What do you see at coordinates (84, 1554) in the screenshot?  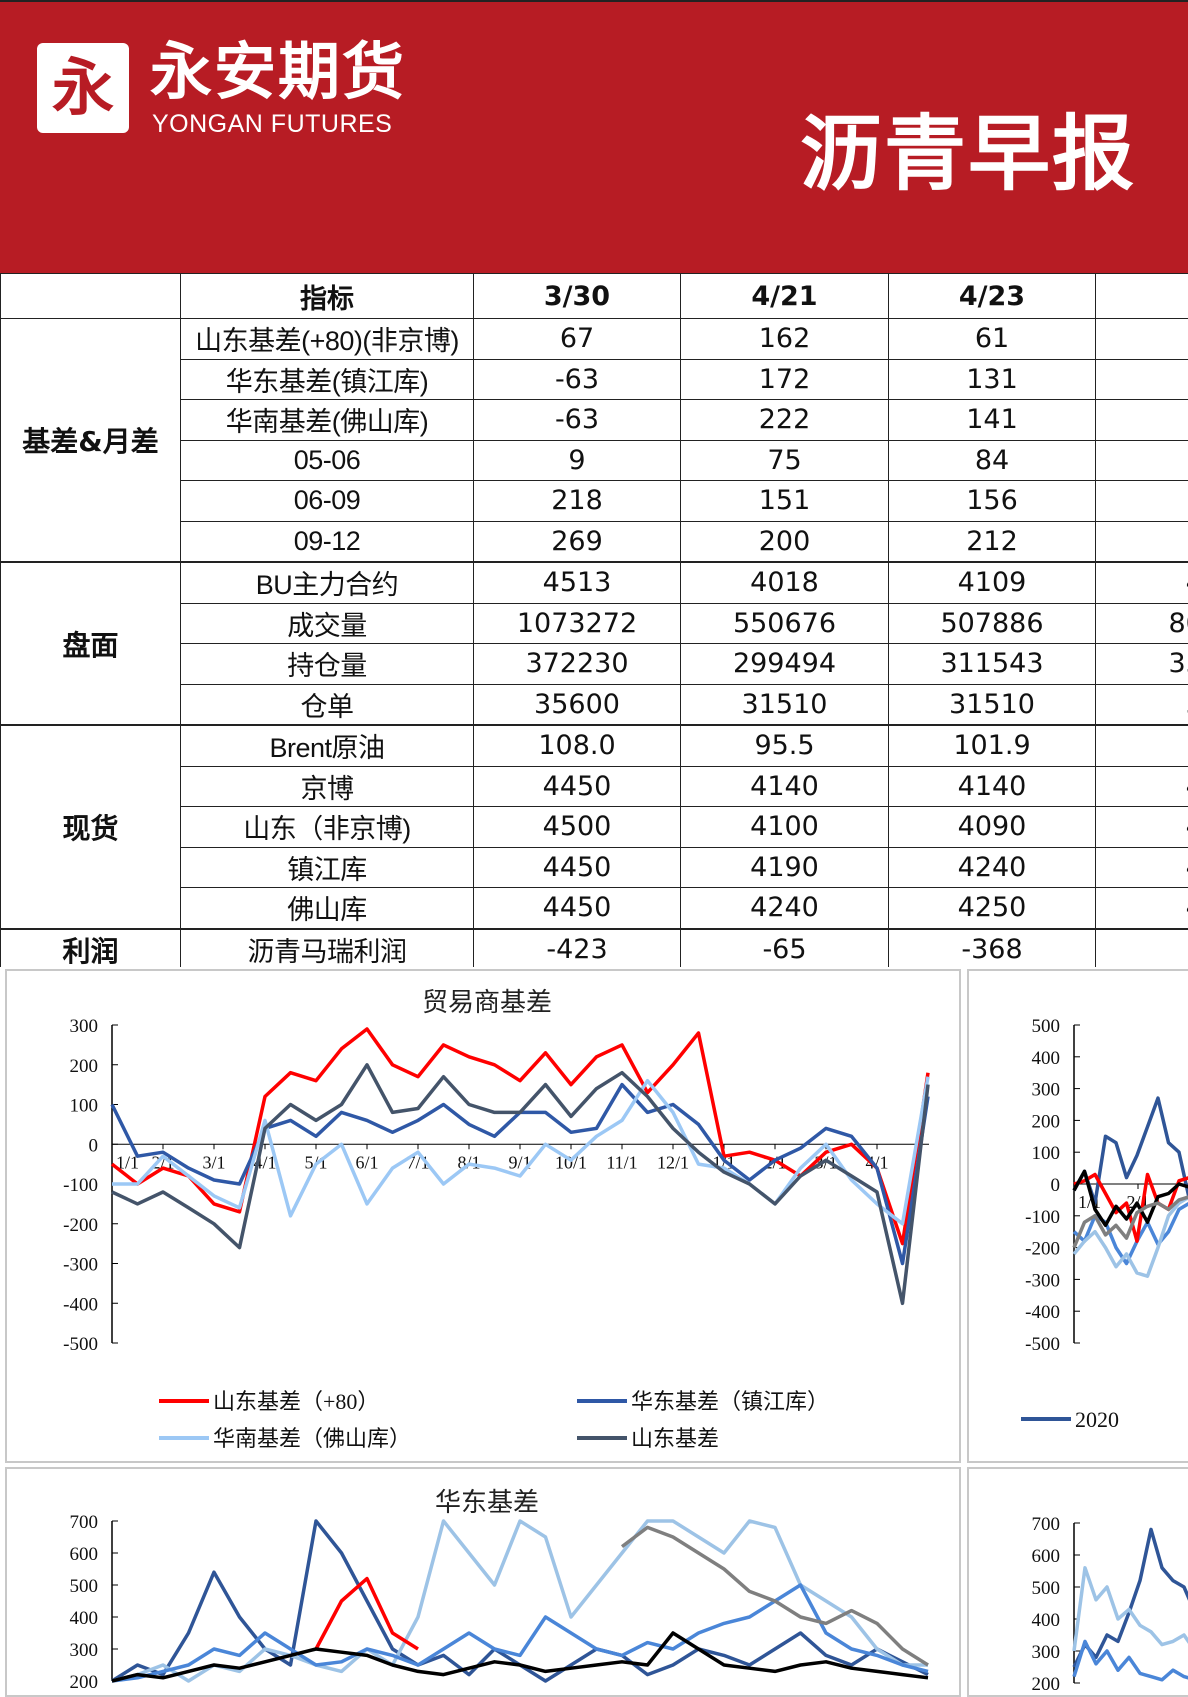 I see `y-tick-label: 600` at bounding box center [84, 1554].